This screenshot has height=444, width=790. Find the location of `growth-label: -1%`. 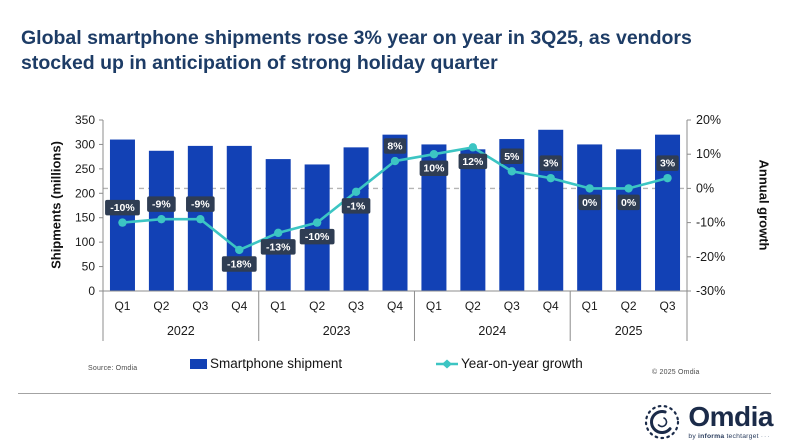

growth-label: -1% is located at coordinates (356, 206).